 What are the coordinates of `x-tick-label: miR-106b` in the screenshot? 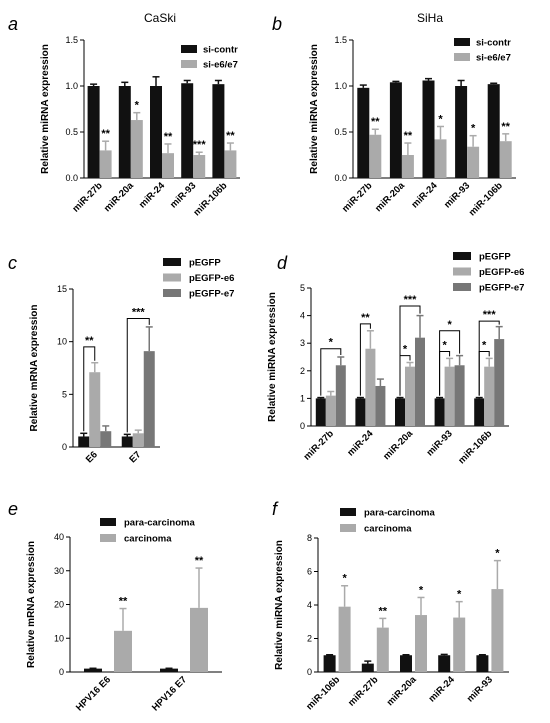 It's located at (486, 199).